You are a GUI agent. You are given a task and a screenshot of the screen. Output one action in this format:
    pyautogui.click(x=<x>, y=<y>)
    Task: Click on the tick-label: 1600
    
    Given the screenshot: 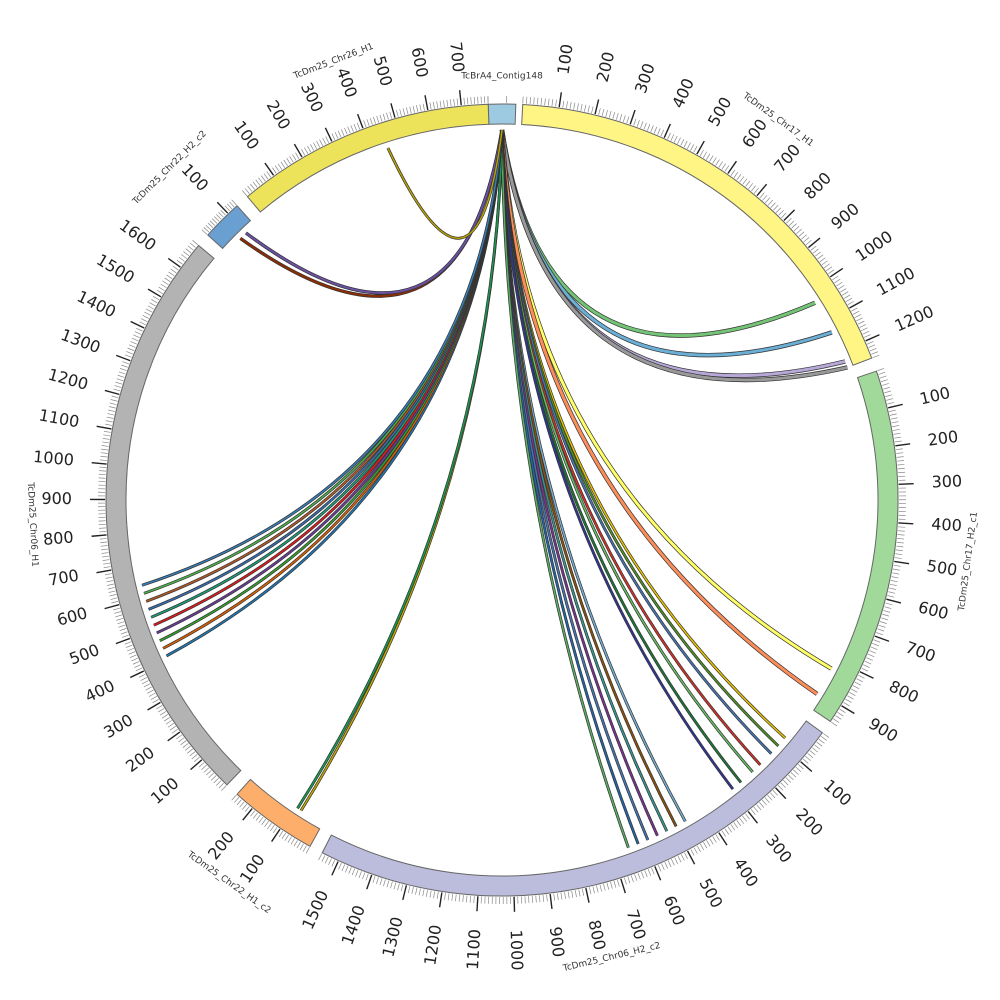 What is the action you would take?
    pyautogui.click(x=138, y=234)
    